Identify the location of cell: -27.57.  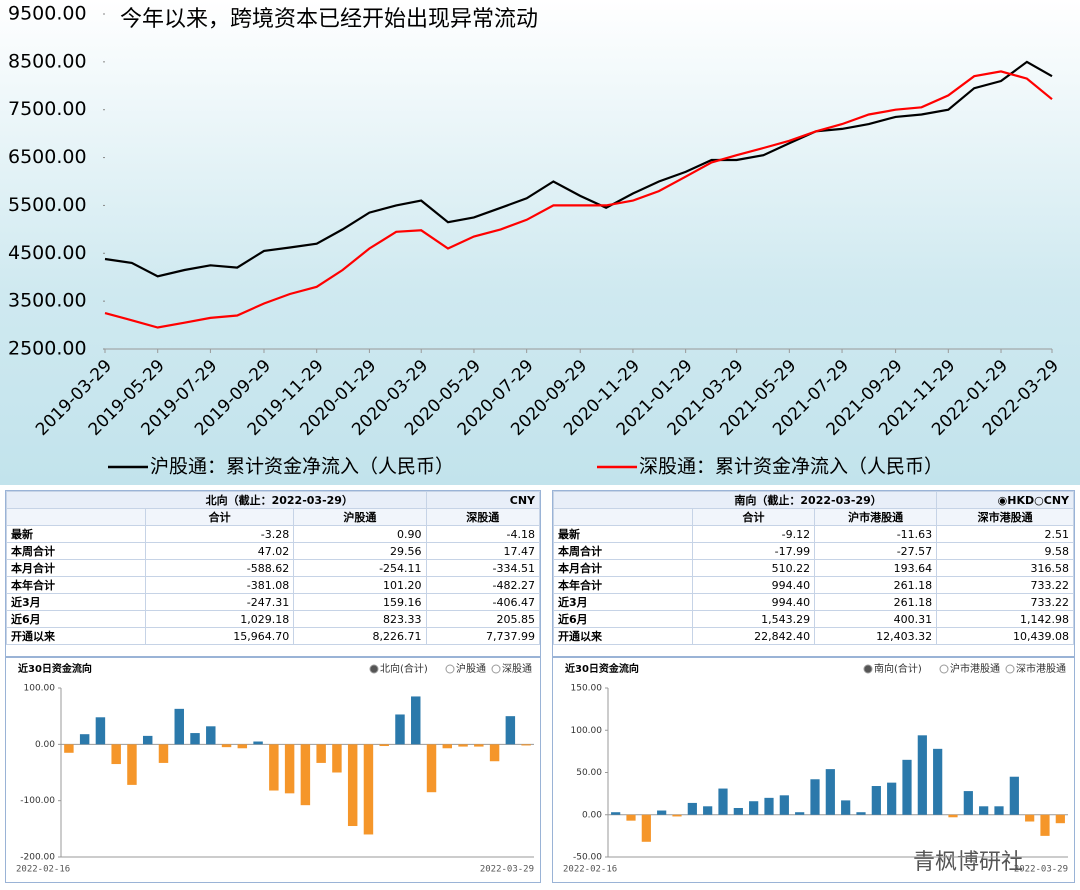
(876, 551).